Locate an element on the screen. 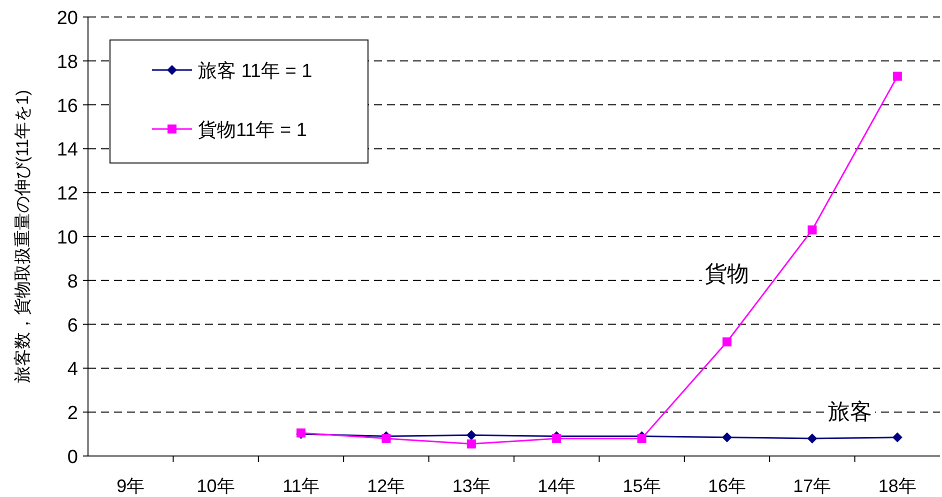 The height and width of the screenshot is (497, 942). y-tick-label: 14 is located at coordinates (67, 150).